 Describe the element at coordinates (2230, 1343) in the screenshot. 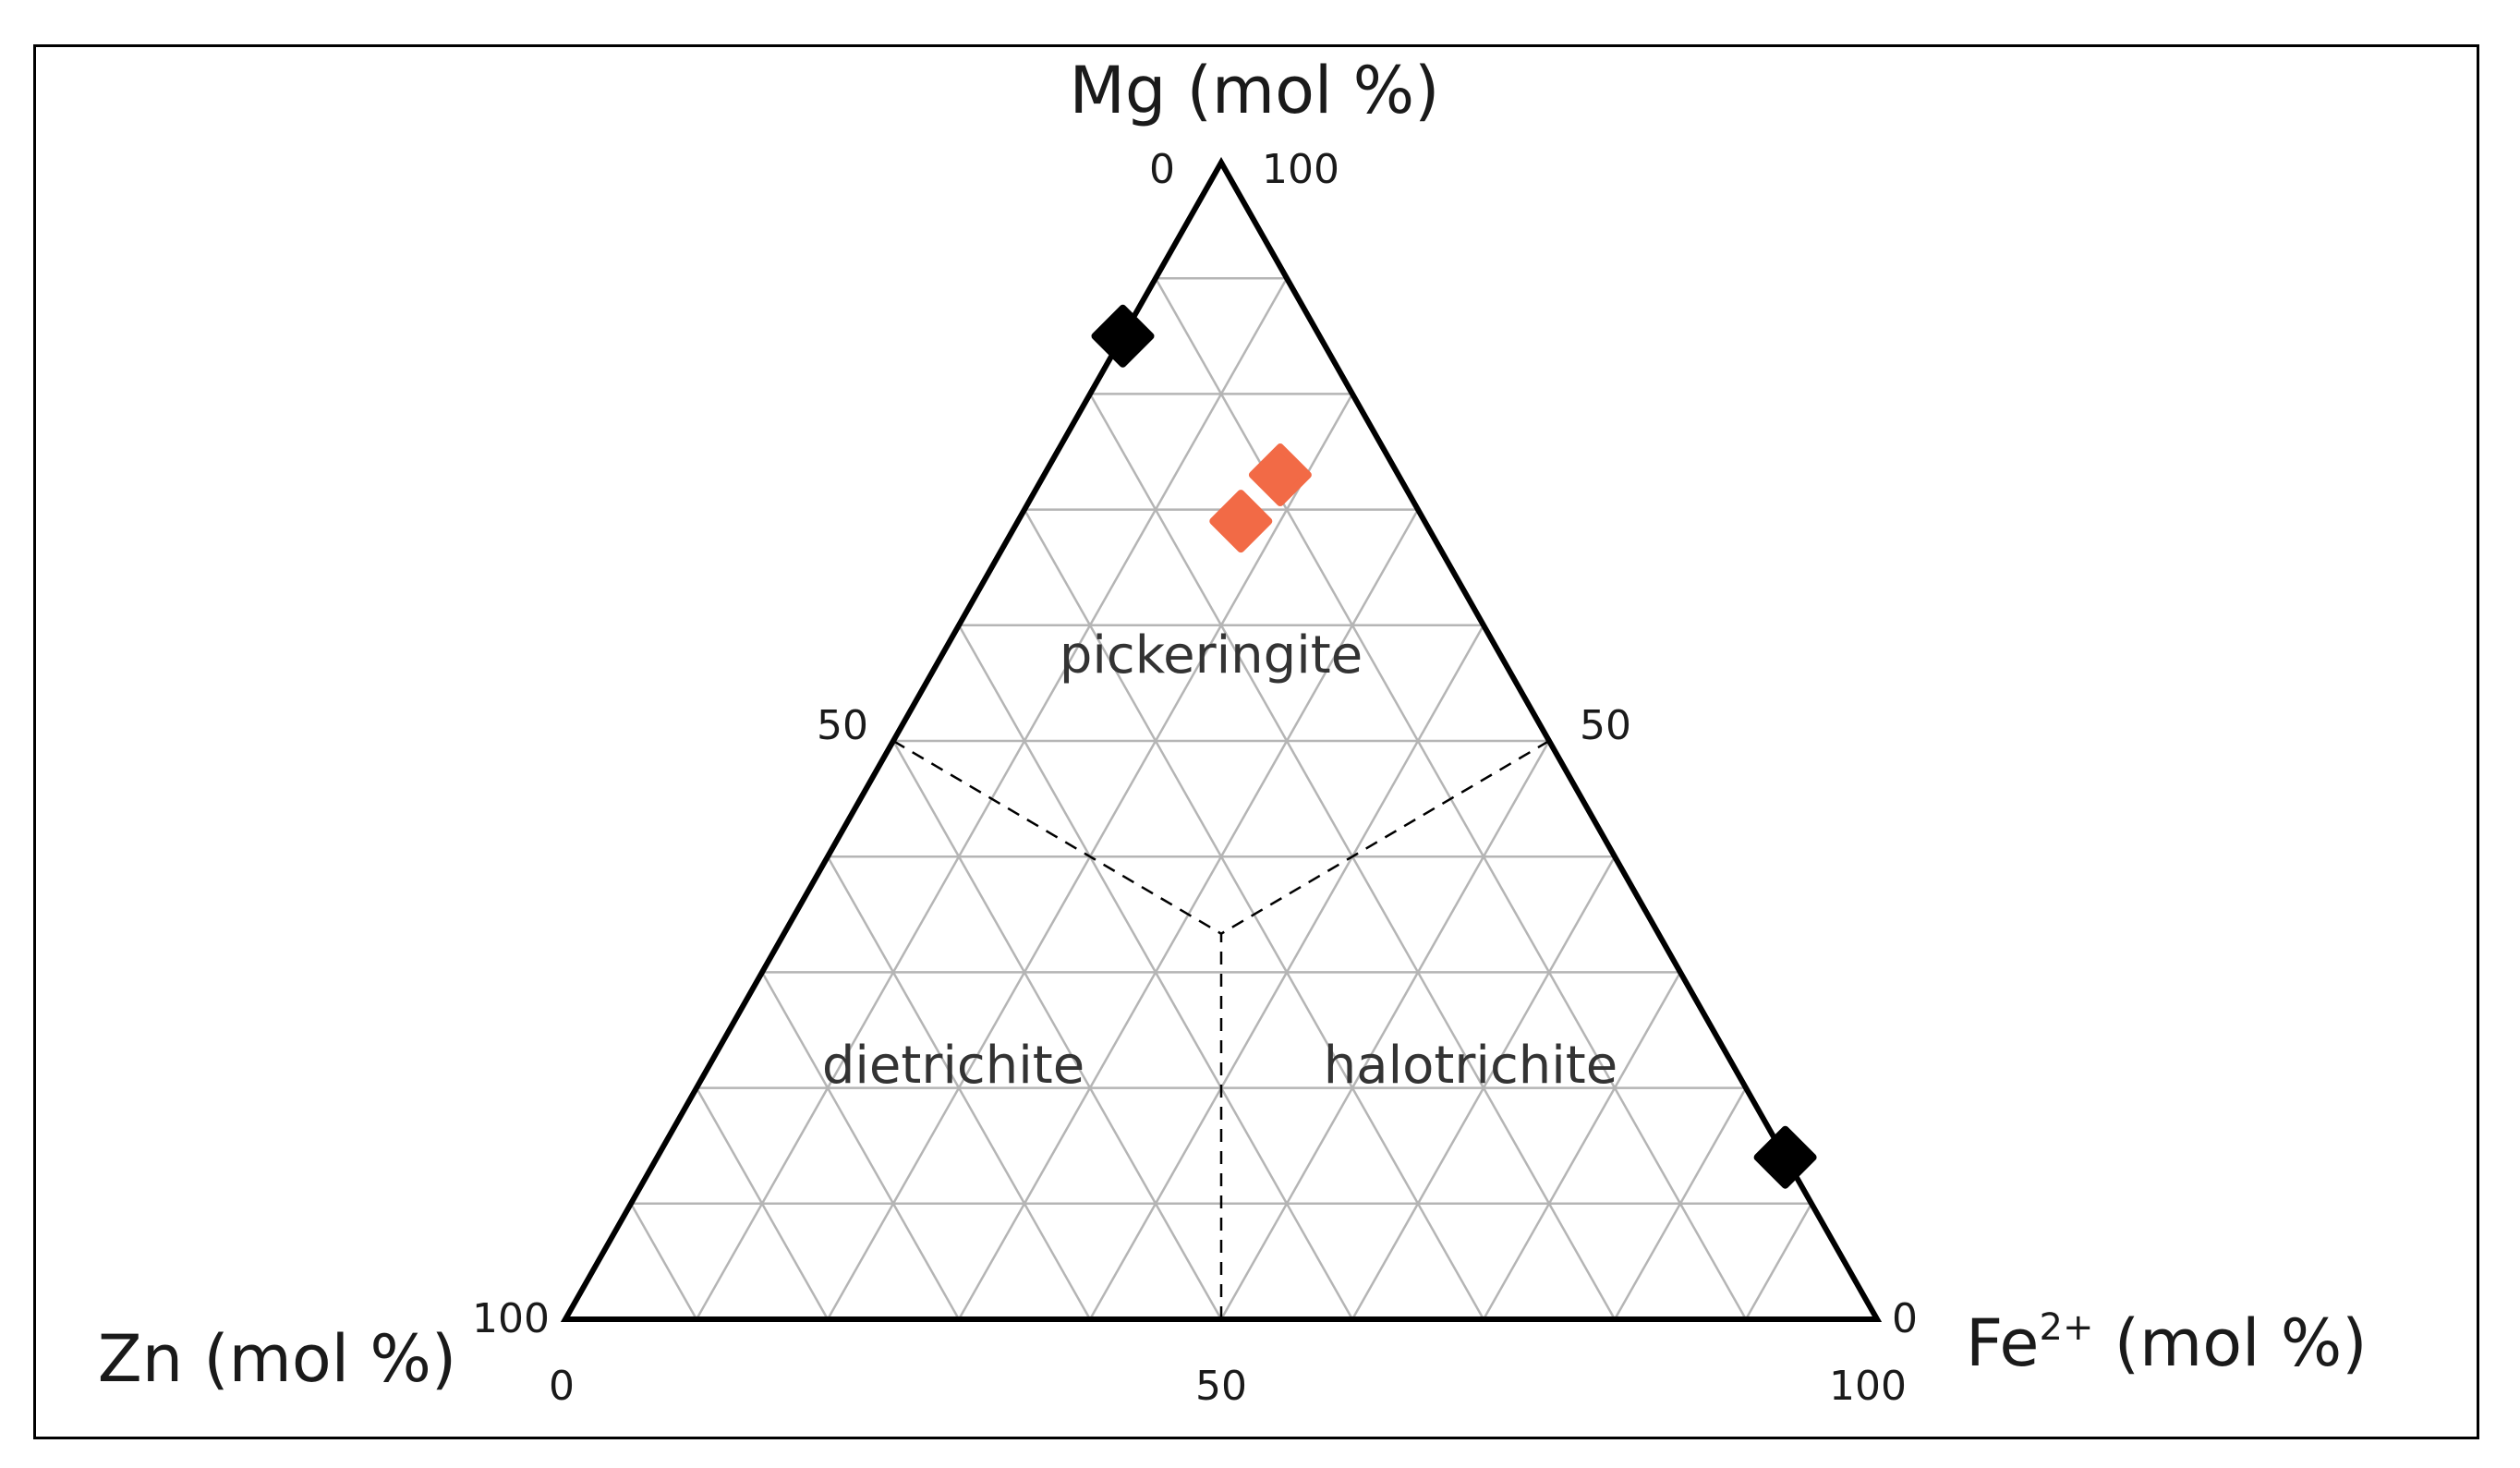

I see `axis-title-fe-unit: (mol %)` at that location.